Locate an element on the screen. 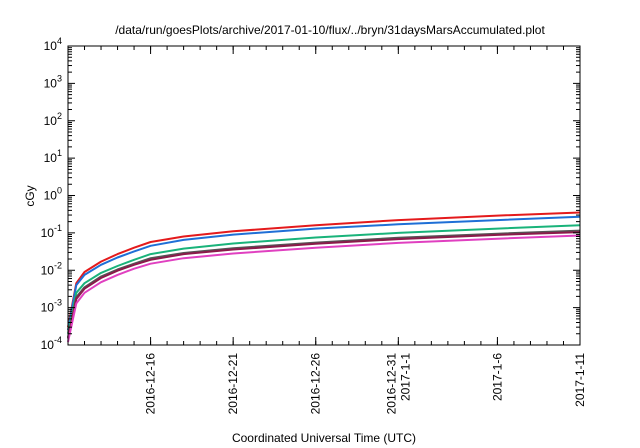 Image resolution: width=640 pixels, height=448 pixels. x-tick-label: 2017-1-6 is located at coordinates (497, 377).